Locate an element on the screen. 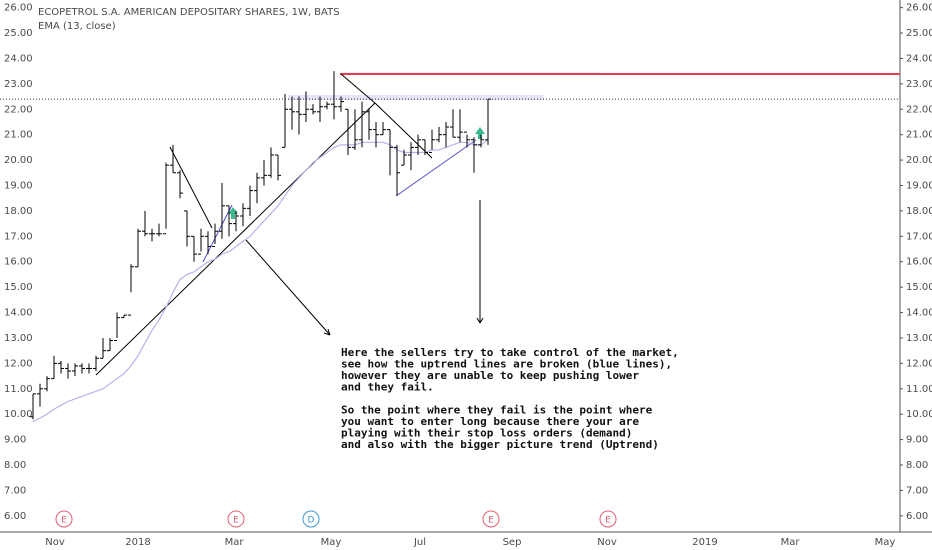 The height and width of the screenshot is (550, 932). indicator-label: EMA (13, close) is located at coordinates (77, 26).